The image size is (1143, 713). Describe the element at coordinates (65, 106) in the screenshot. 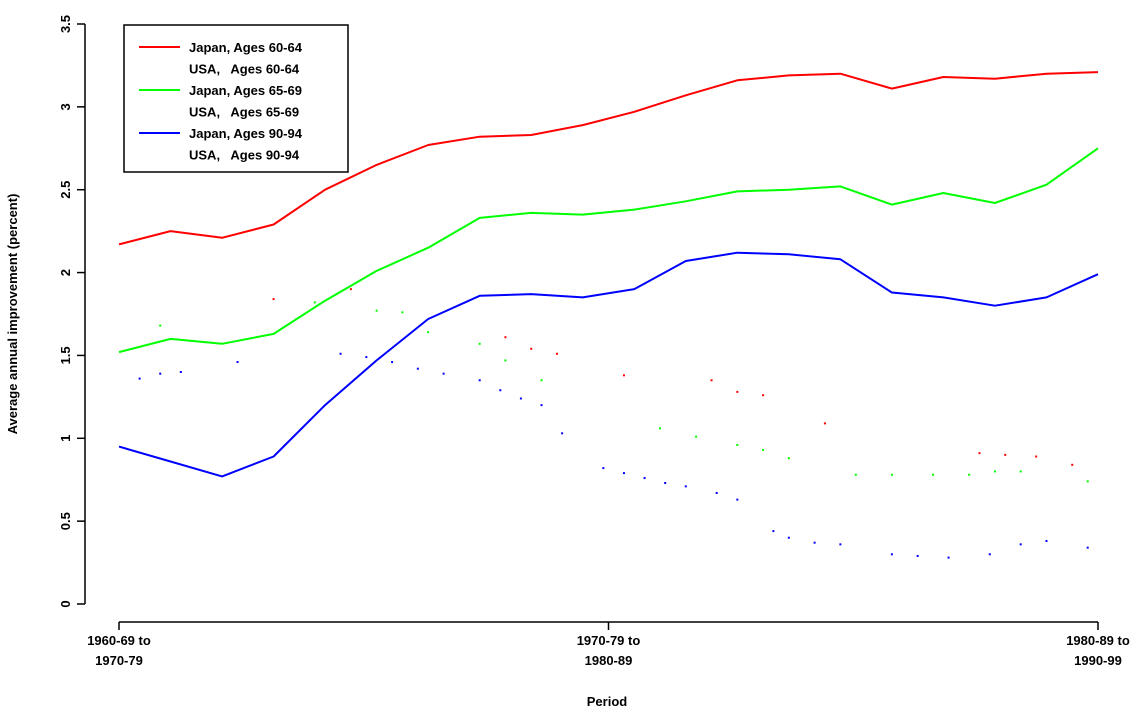

I see `y-tick-label: 3` at that location.